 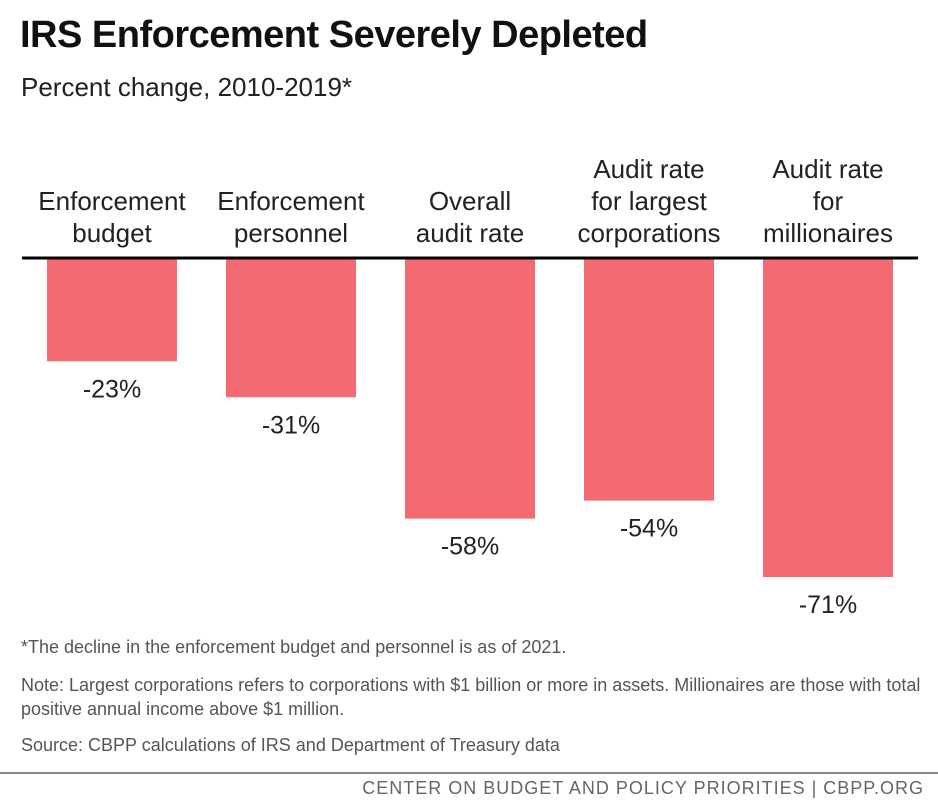 What do you see at coordinates (828, 233) in the screenshot?
I see `category-label-line: millionaires` at bounding box center [828, 233].